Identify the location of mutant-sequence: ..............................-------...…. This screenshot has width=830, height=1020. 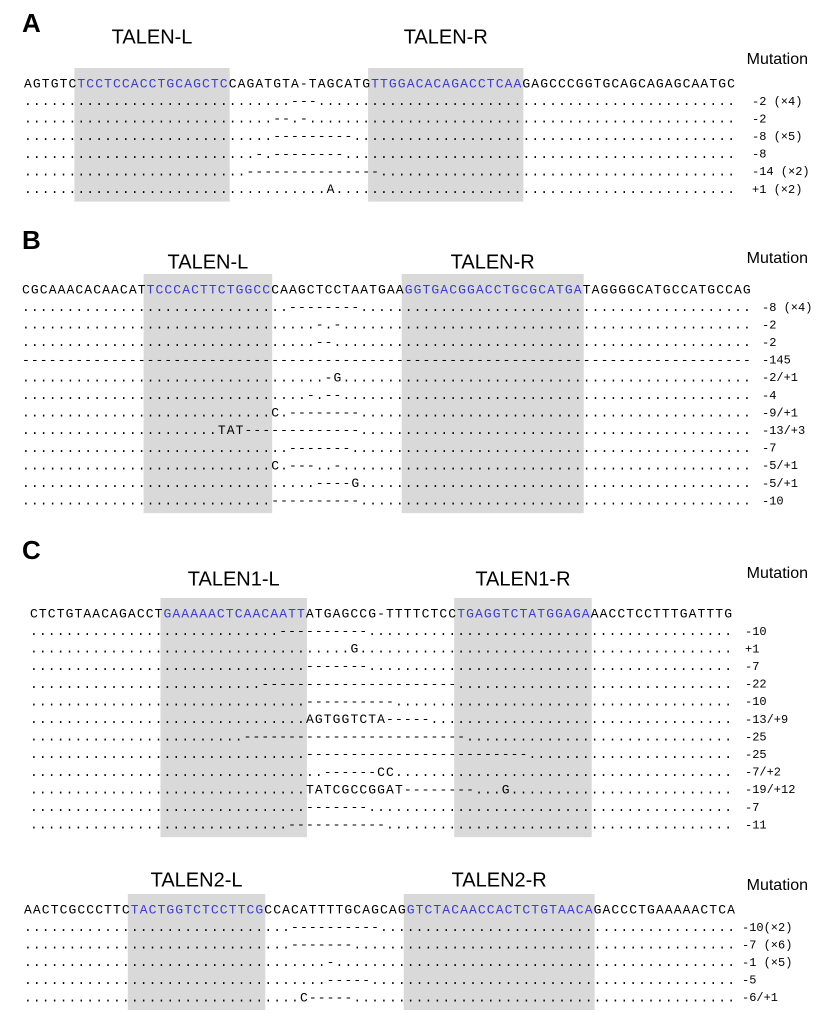
(380, 945).